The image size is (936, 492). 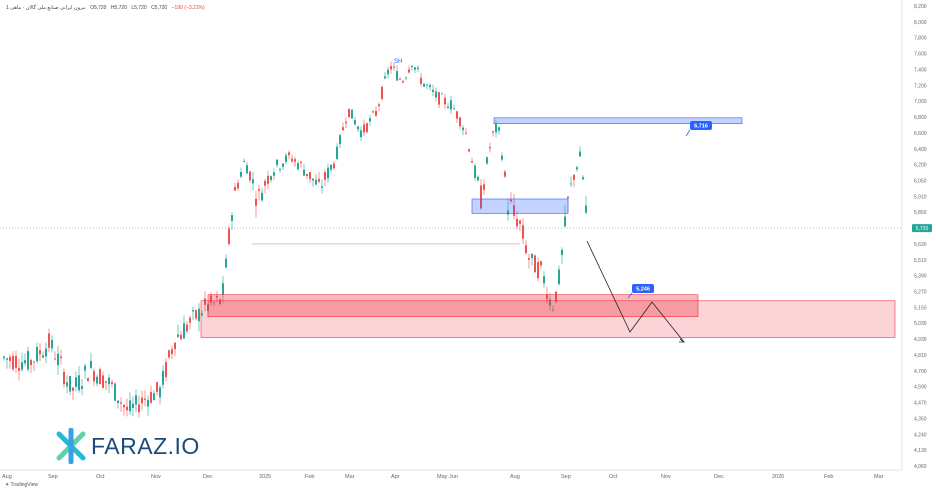 I want to click on badge-6716-pointer, so click(x=688, y=133).